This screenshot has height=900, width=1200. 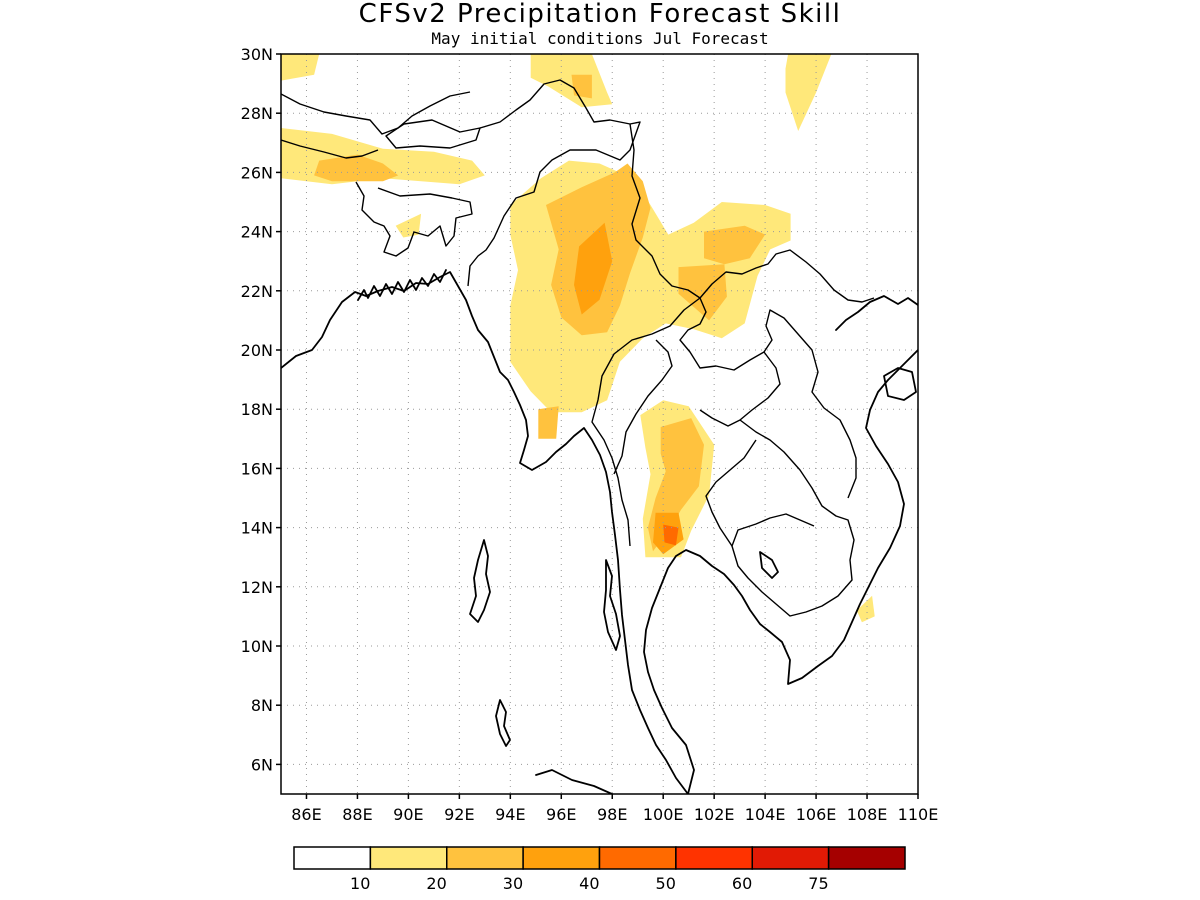 I want to click on coastline-andaman-islands, so click(x=480, y=581).